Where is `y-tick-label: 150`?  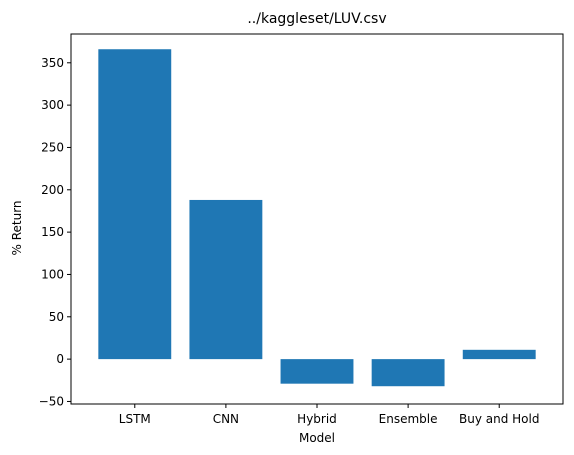 y-tick-label: 150 is located at coordinates (52, 232).